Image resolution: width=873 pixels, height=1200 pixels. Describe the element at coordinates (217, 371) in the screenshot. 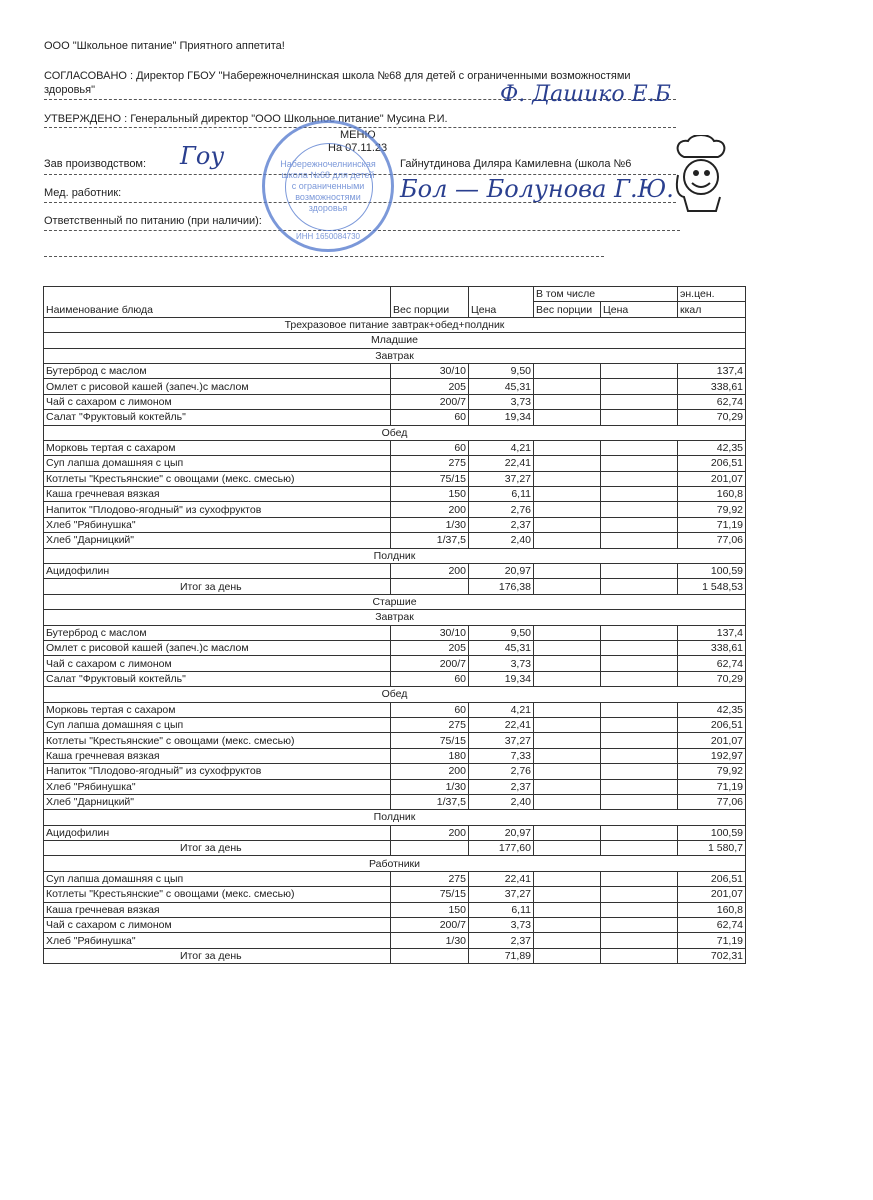

I see `dish-name: Бутерброд с маслом` at that location.